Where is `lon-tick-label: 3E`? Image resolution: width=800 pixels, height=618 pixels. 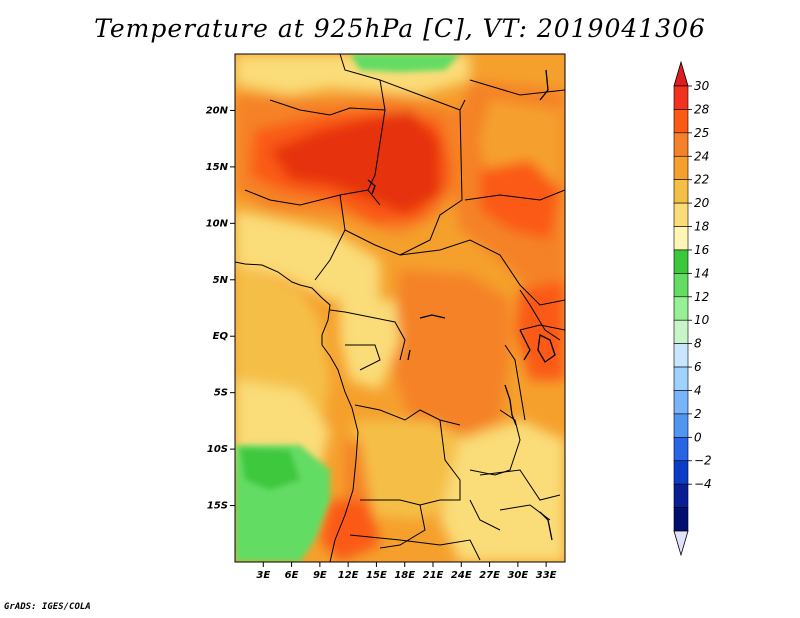 lon-tick-label: 3E is located at coordinates (263, 575).